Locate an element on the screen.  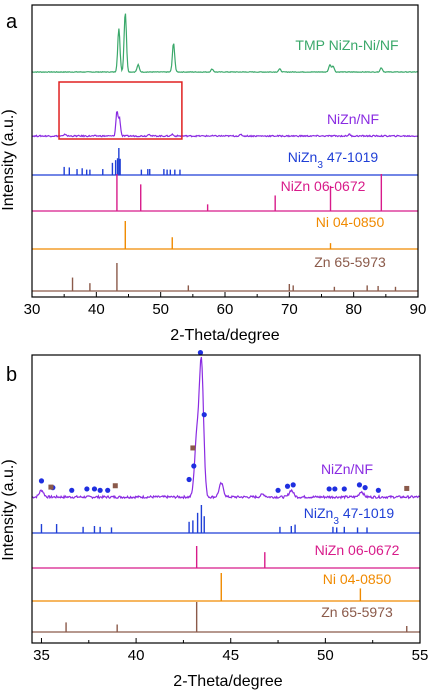
x-tick-label: 55 is located at coordinates (420, 655).